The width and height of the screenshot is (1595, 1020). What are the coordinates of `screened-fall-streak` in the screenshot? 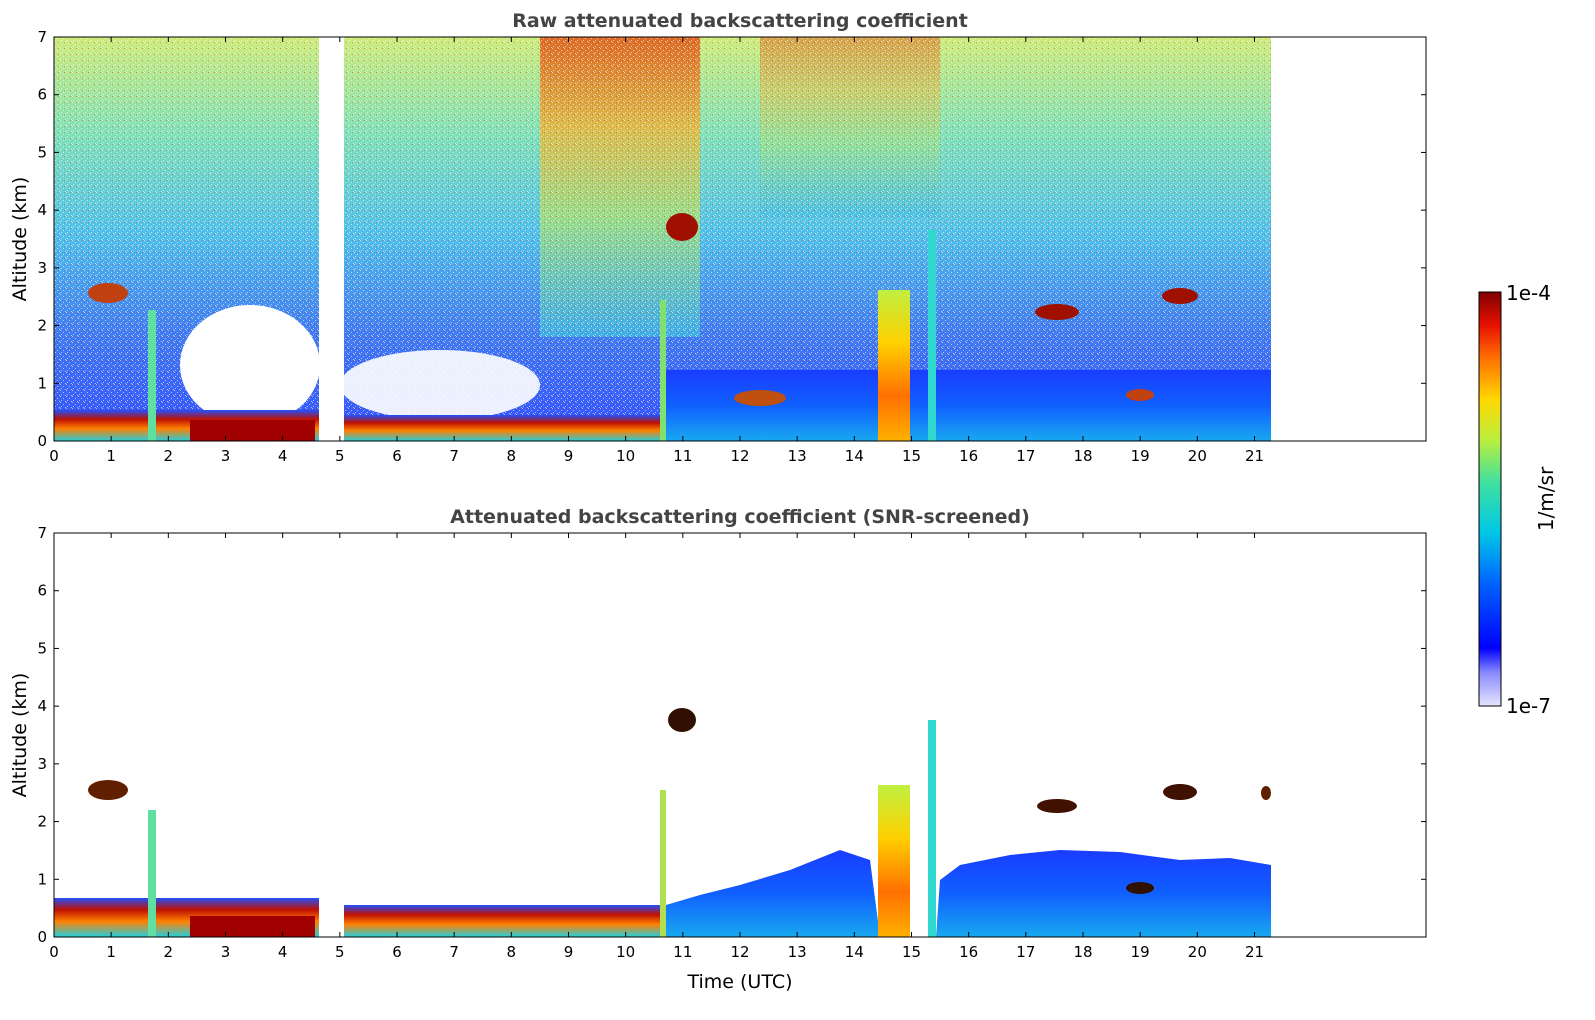 It's located at (663, 863).